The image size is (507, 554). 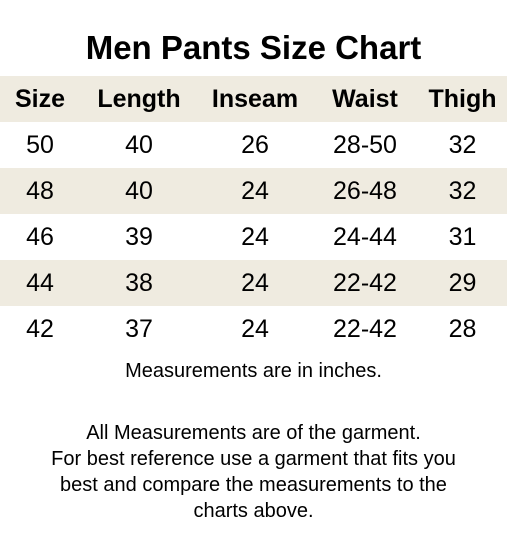 I want to click on page-title: Men Pants Size Chart, so click(x=253, y=47).